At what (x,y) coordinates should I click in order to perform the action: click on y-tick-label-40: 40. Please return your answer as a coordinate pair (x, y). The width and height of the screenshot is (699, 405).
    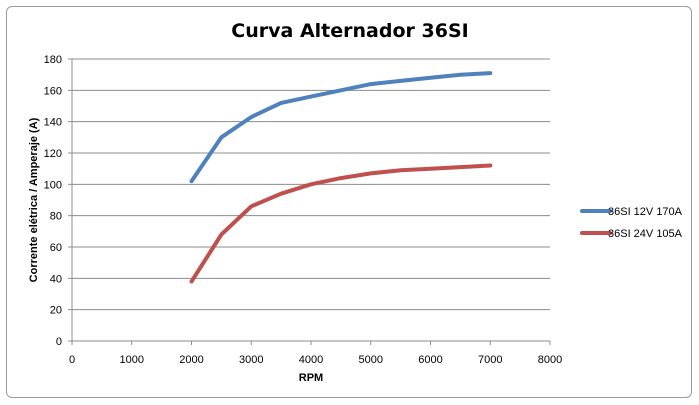
    Looking at the image, I should click on (56, 279).